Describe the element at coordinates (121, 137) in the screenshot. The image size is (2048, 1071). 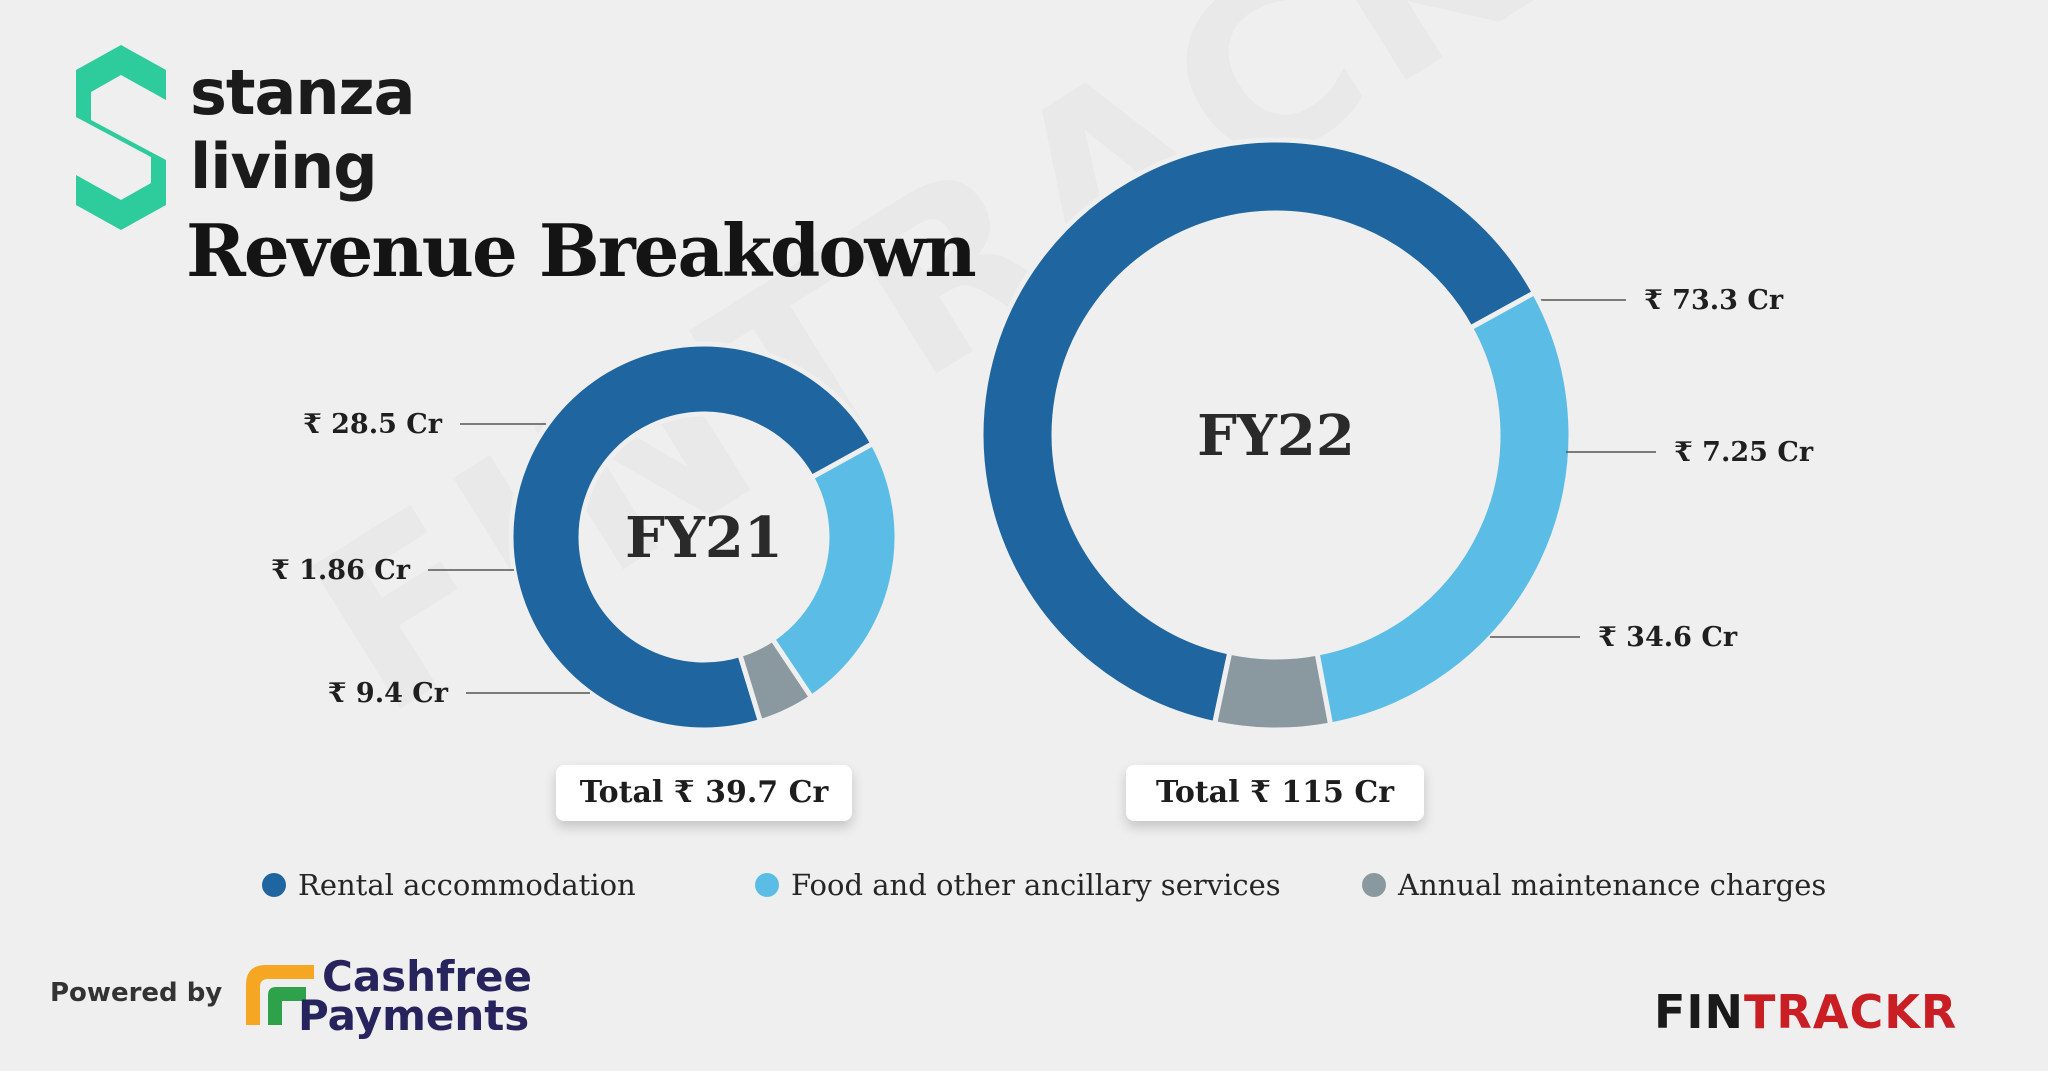
I see `stanza-logo-icon` at that location.